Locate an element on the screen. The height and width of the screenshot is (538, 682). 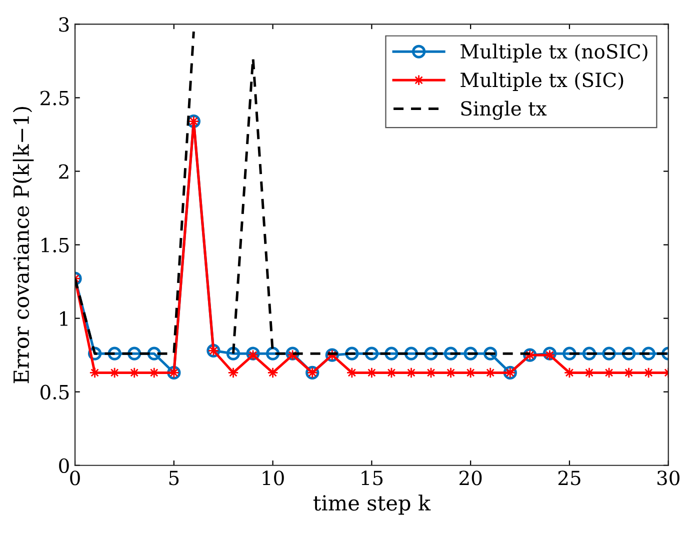
x-axis-title: time step k is located at coordinates (372, 504).